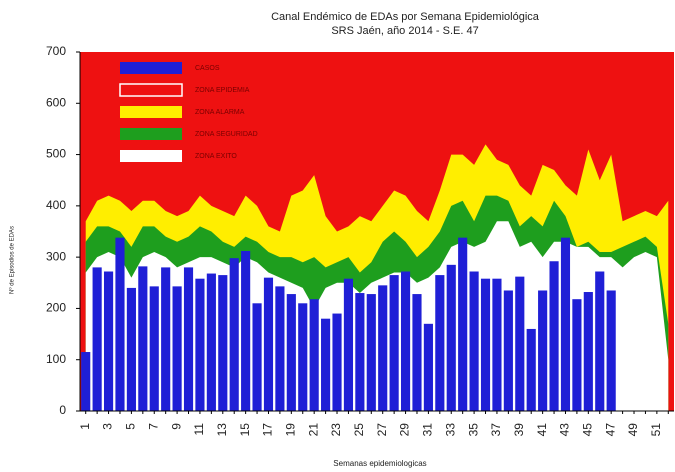 The image size is (675, 472). What do you see at coordinates (382, 430) in the screenshot?
I see `x-tick-label: 27` at bounding box center [382, 430].